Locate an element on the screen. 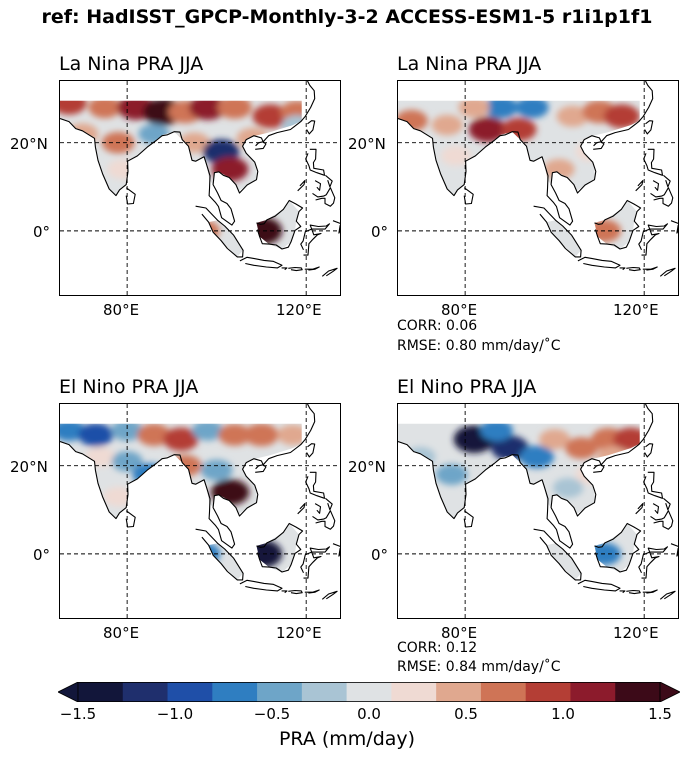 The width and height of the screenshot is (694, 759). colorbar-tick-label: 1.5 is located at coordinates (660, 714).